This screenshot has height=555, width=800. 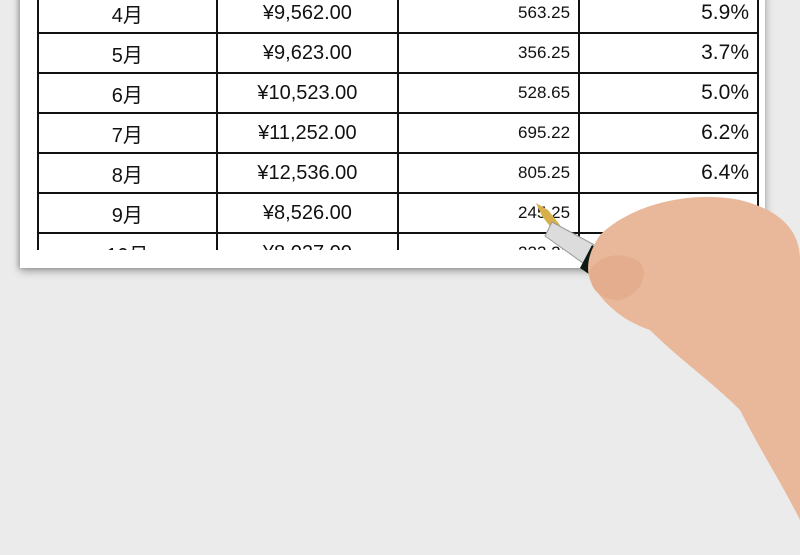 I want to click on cell-amount: ¥8,027.00, so click(x=307, y=241).